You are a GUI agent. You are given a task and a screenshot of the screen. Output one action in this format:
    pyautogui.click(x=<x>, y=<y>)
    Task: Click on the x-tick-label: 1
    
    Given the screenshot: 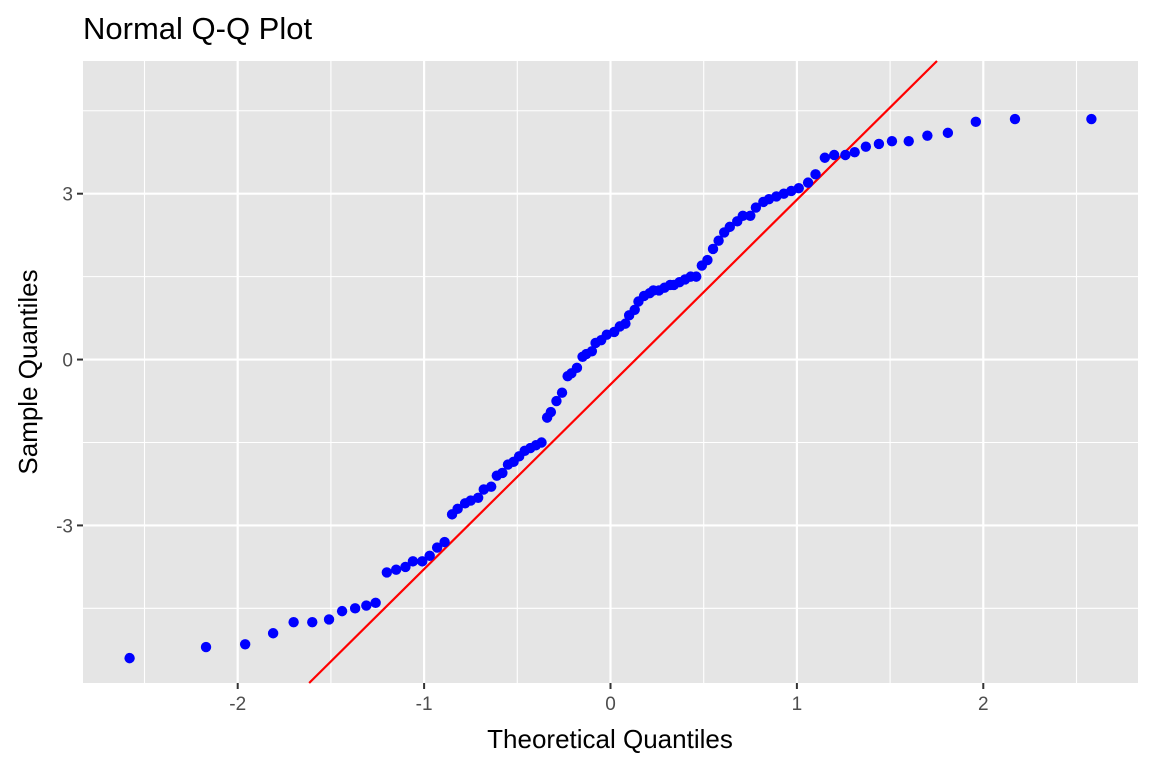 What is the action you would take?
    pyautogui.click(x=797, y=704)
    